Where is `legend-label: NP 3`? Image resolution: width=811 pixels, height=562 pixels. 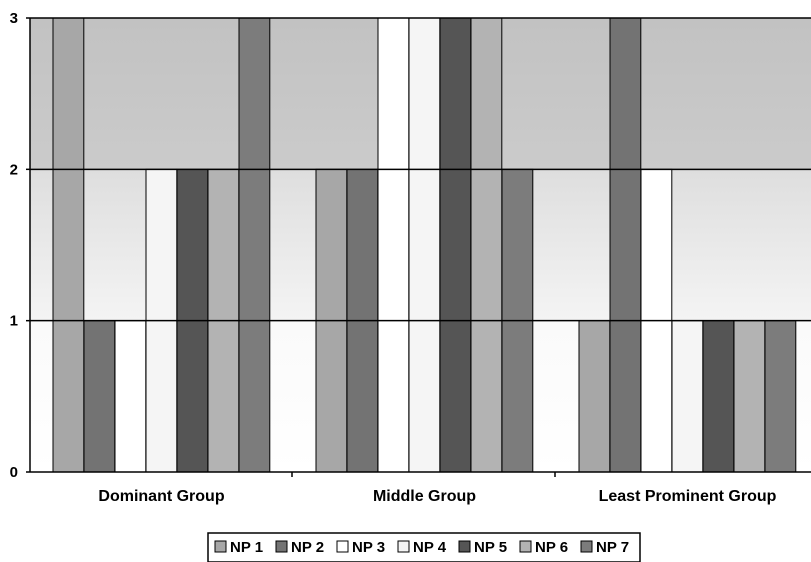 legend-label: NP 3 is located at coordinates (368, 547).